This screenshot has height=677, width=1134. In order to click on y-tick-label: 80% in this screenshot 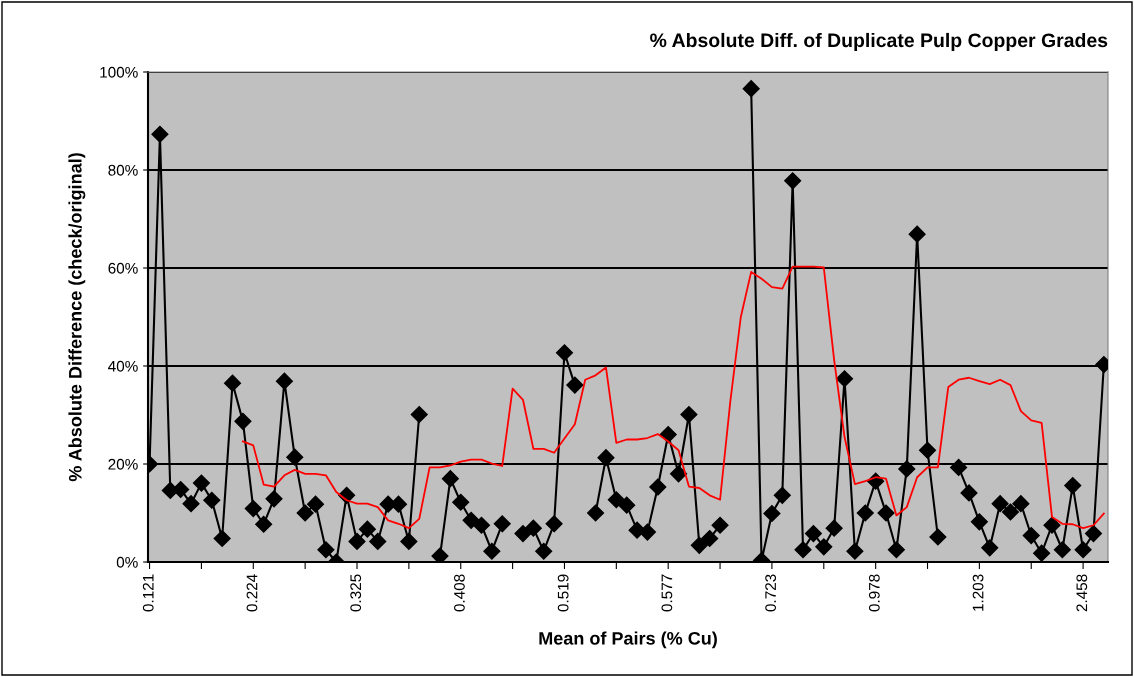, I will do `click(123, 170)`.